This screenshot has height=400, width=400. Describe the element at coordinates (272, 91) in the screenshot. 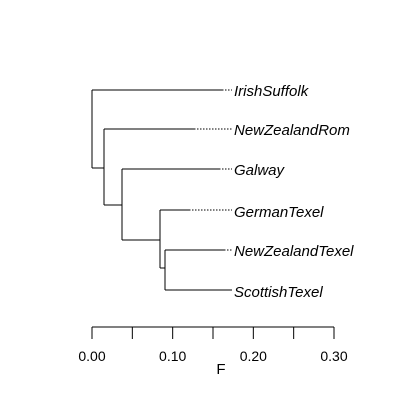

I see `tip-label-irish-suffolk: IrishSuffolk` at that location.